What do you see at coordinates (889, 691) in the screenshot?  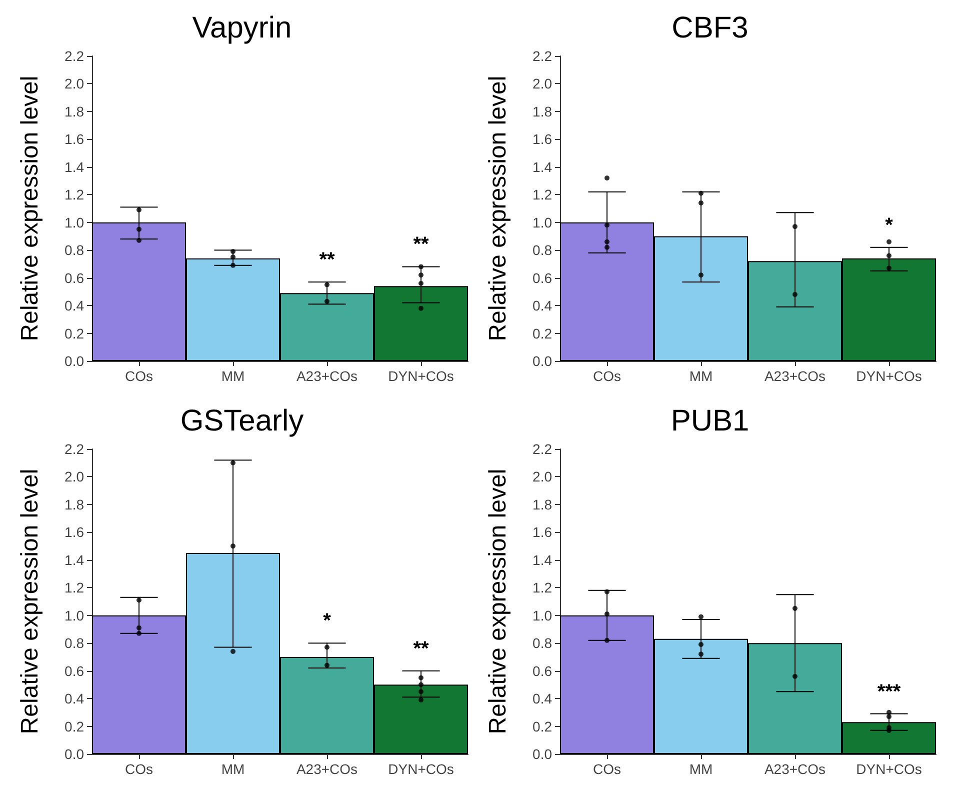 I see `data-label: ***` at bounding box center [889, 691].